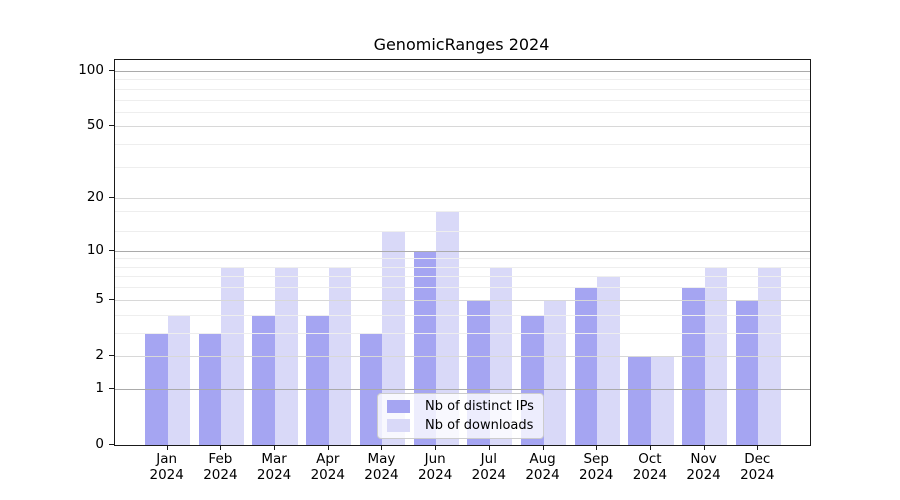 The image size is (900, 500). I want to click on legend-item-distinct-ips: Nb of distinct IPs, so click(460, 406).